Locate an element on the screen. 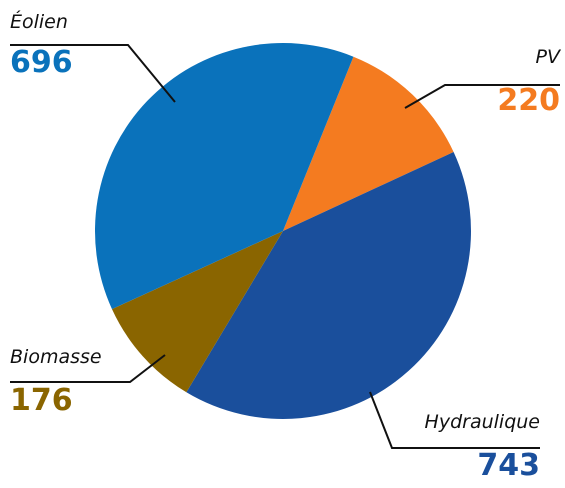 This screenshot has width=565, height=488. value-label: 220 is located at coordinates (528, 100).